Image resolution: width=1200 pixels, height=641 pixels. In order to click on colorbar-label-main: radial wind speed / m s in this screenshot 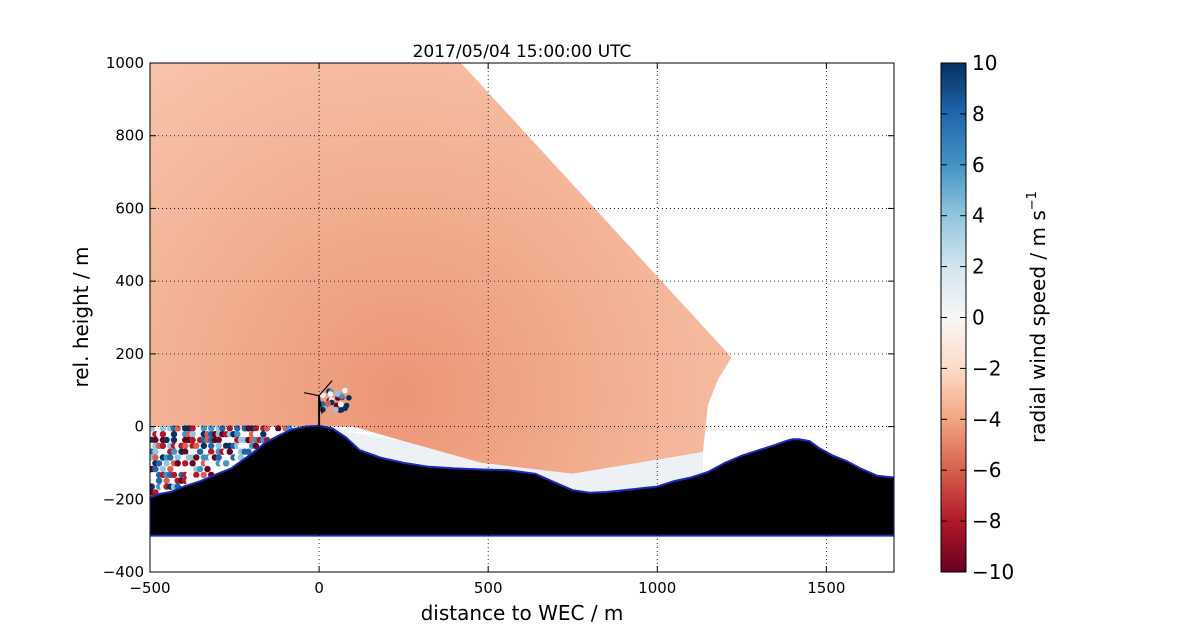, I will do `click(1038, 326)`.